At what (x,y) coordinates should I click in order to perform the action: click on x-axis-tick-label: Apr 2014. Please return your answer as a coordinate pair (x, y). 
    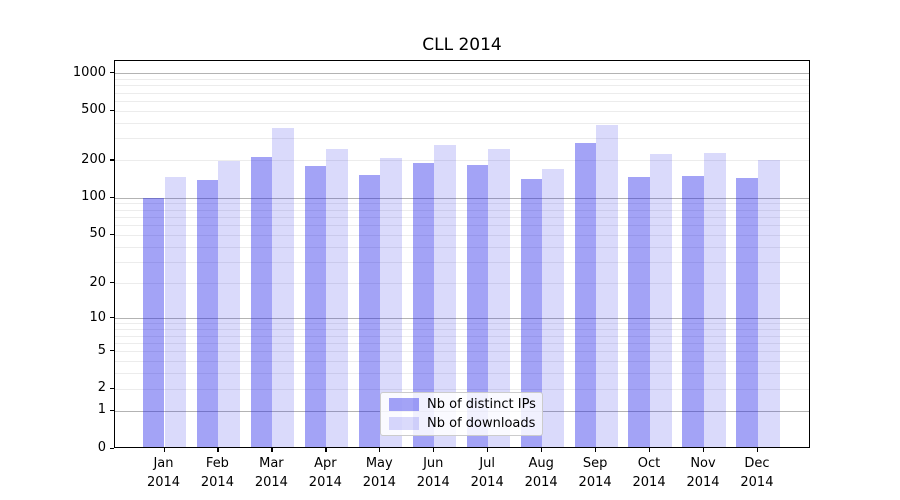
    Looking at the image, I should click on (325, 473).